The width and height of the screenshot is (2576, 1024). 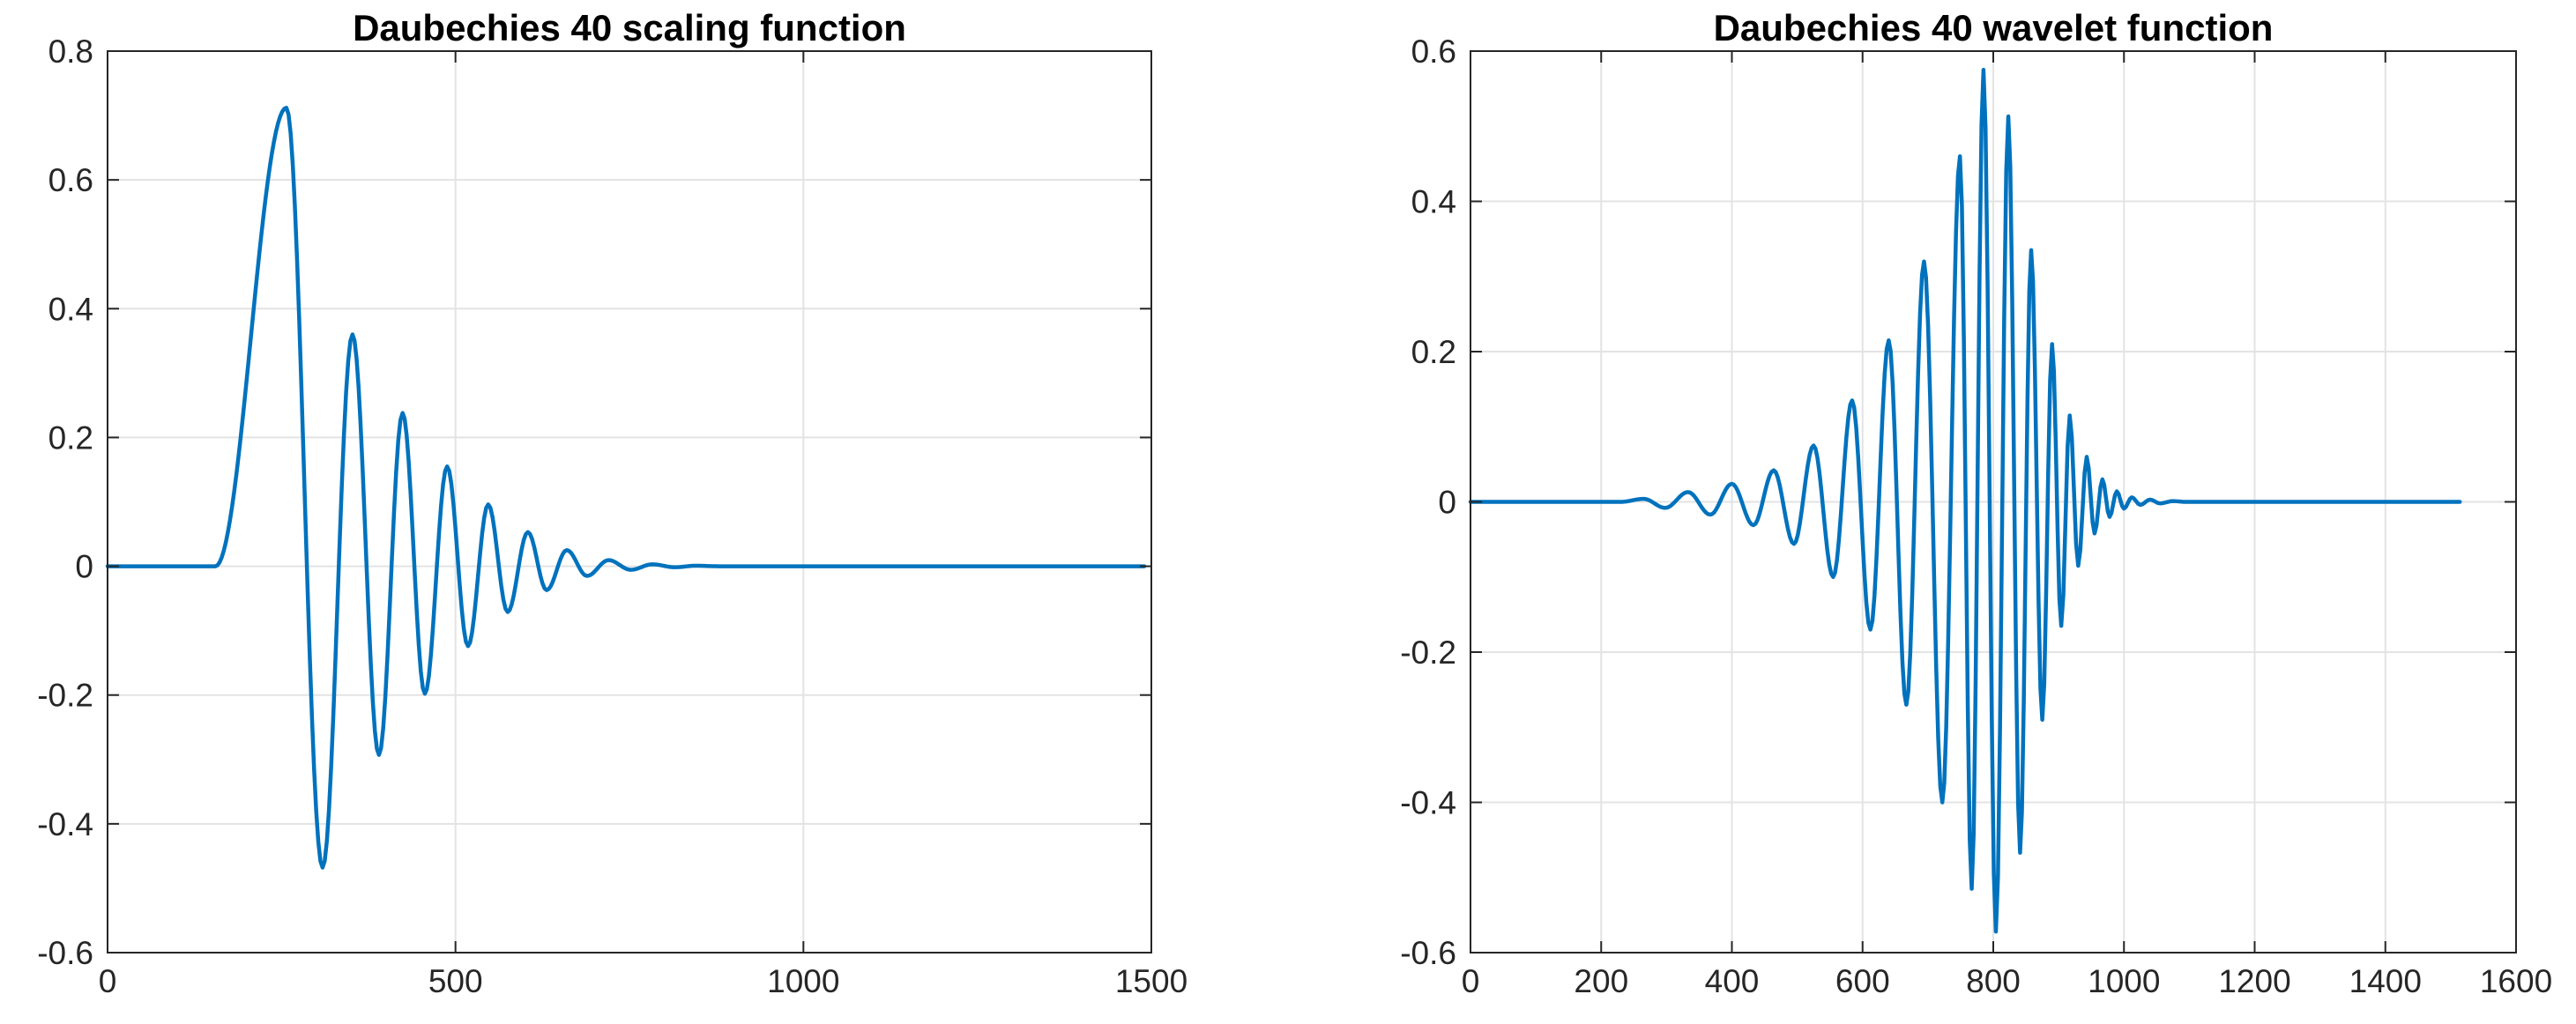 I want to click on x-tick-label: 800, so click(x=1994, y=981).